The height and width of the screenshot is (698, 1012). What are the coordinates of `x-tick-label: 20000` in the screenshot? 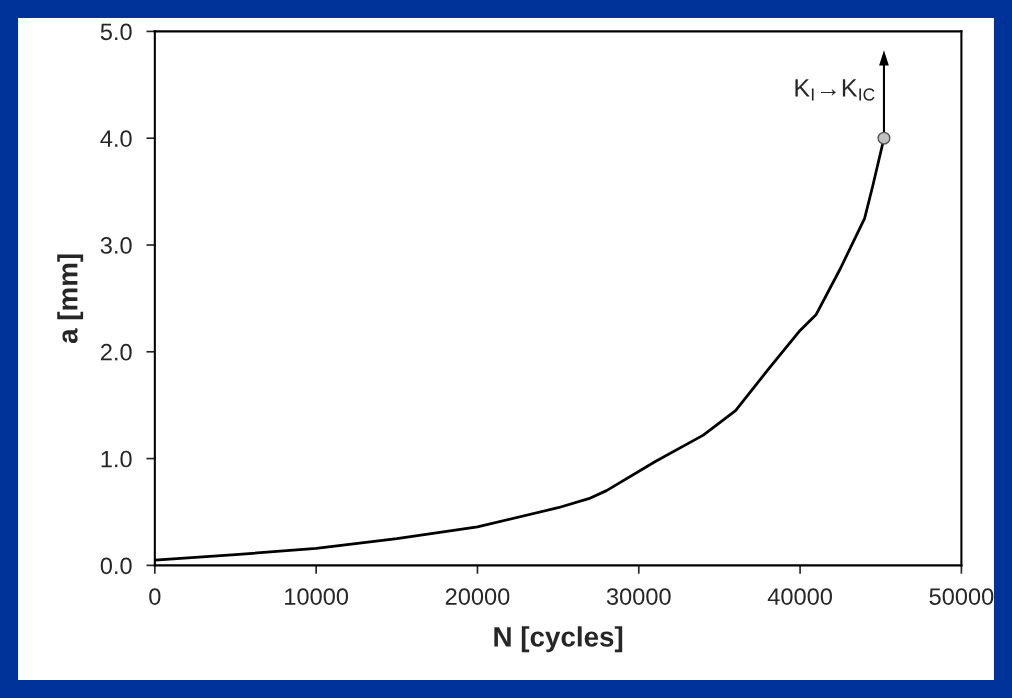 It's located at (477, 596).